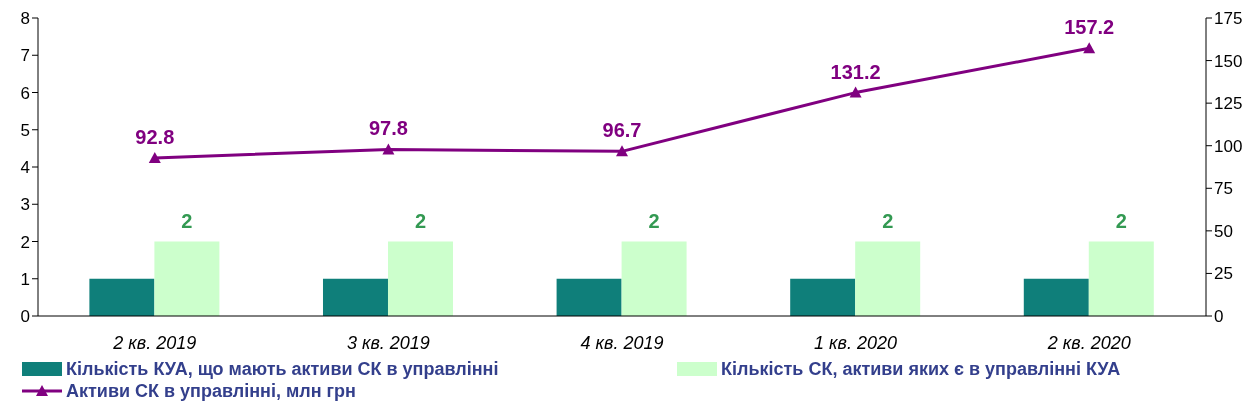  I want to click on y2-tick-label: 75, so click(1223, 189).